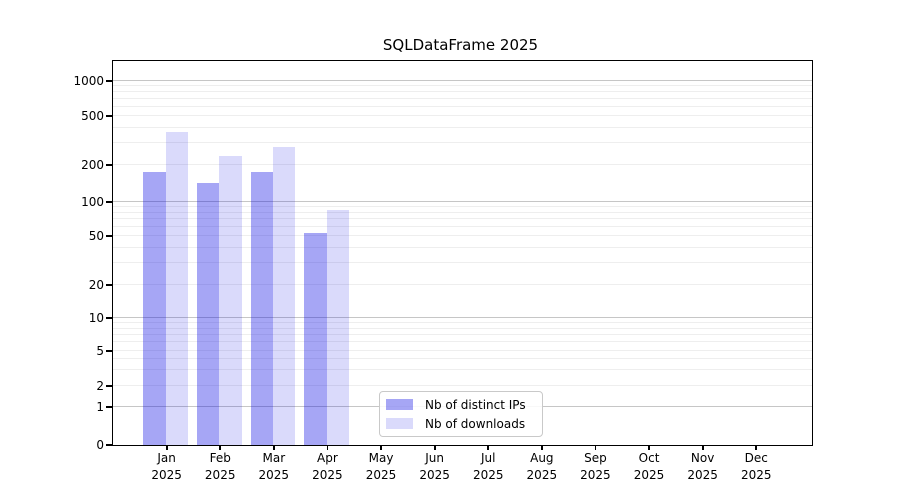  Describe the element at coordinates (460, 45) in the screenshot. I see `chart-title: SQLDataFrame 2025` at that location.